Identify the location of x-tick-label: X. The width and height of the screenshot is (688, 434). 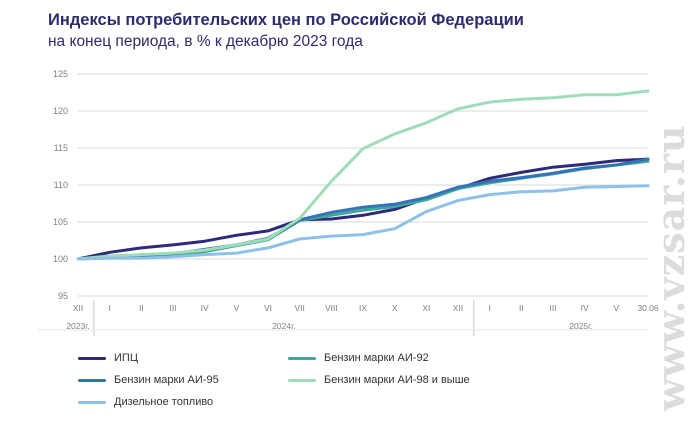
(395, 308).